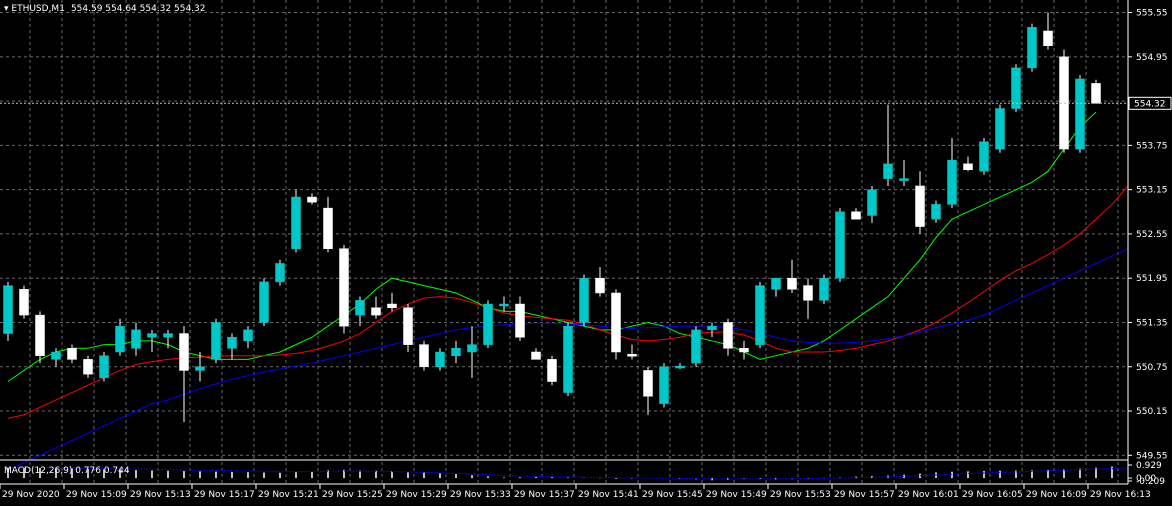 The height and width of the screenshot is (506, 1172). What do you see at coordinates (7, 9) in the screenshot?
I see `header-arrow-icon: ▾` at bounding box center [7, 9].